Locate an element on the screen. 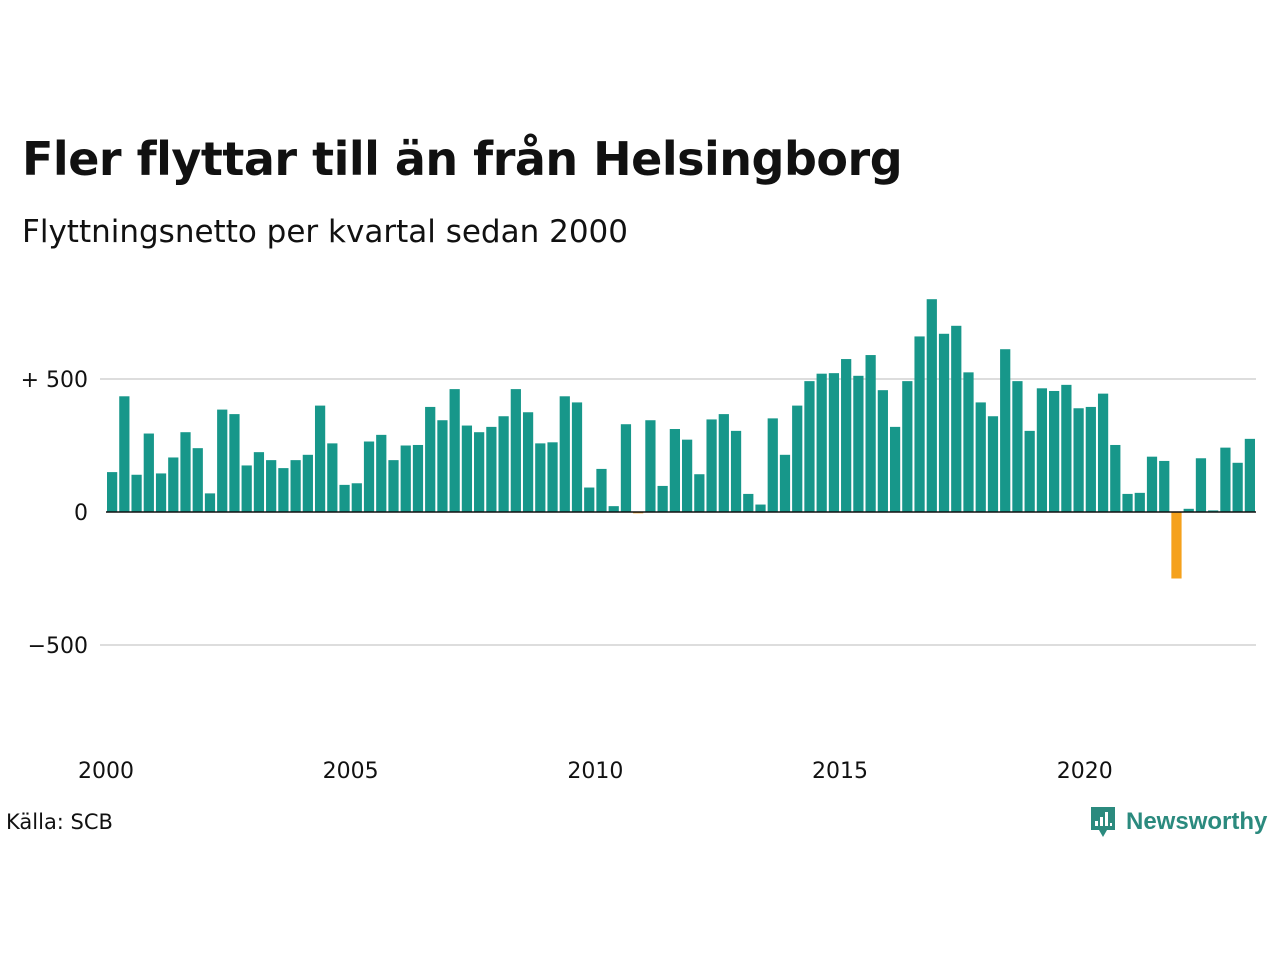  bar-2018-q2 is located at coordinates (1005, 430).